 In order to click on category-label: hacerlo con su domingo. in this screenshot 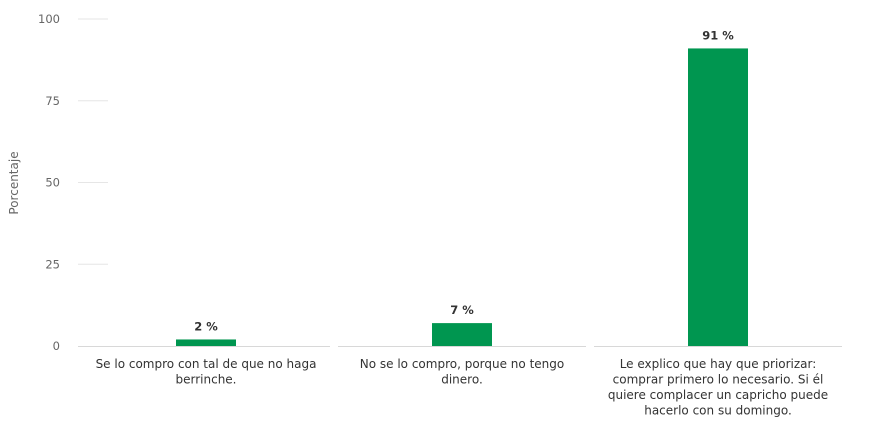, I will do `click(718, 411)`.